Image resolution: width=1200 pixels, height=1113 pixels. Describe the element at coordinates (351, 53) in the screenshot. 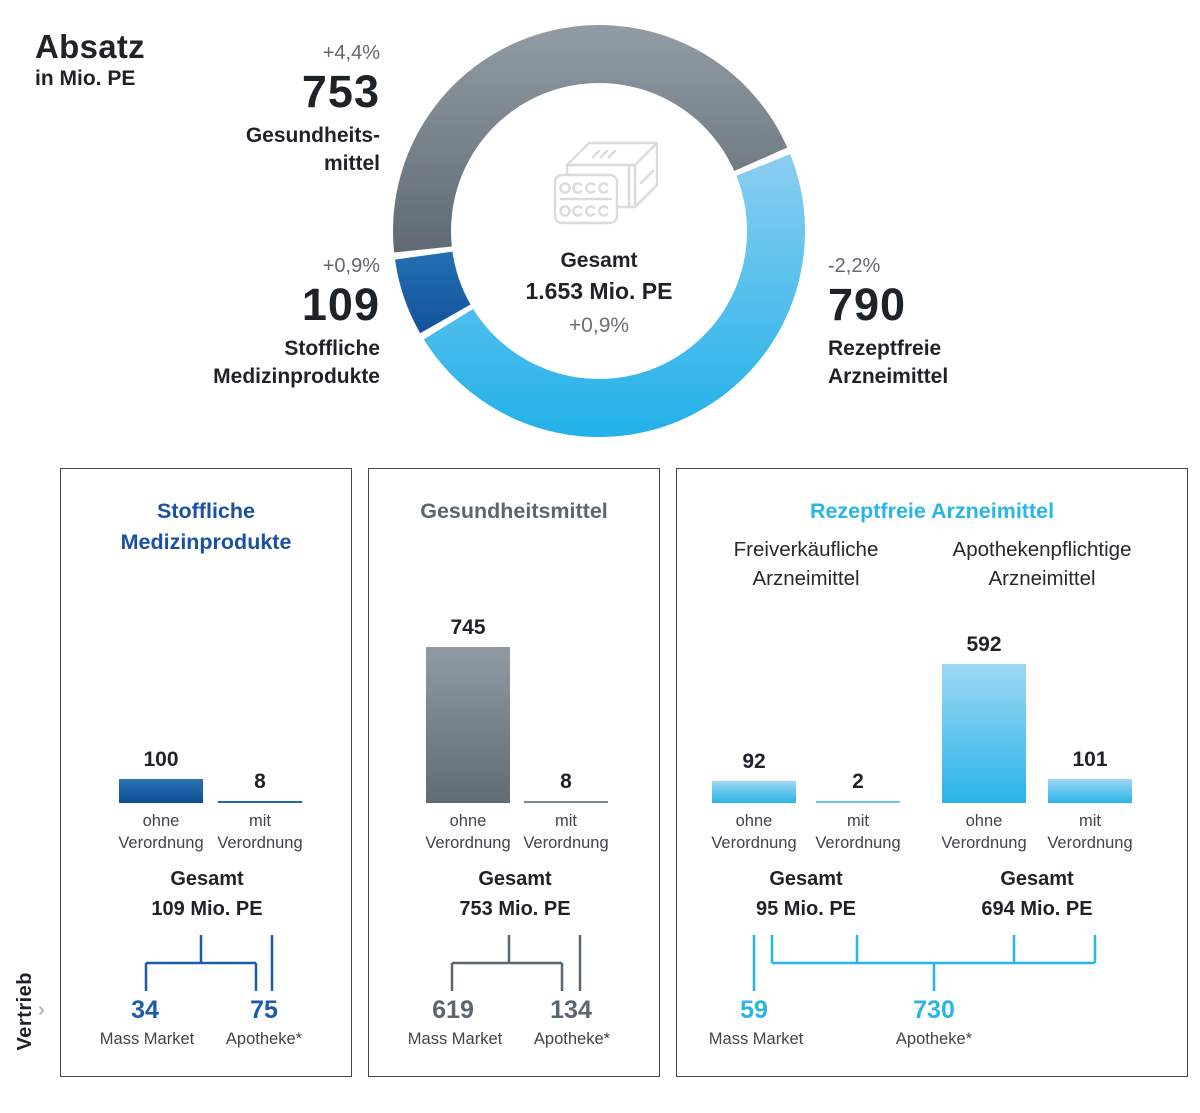

I see `change-badge: +4,4%` at that location.